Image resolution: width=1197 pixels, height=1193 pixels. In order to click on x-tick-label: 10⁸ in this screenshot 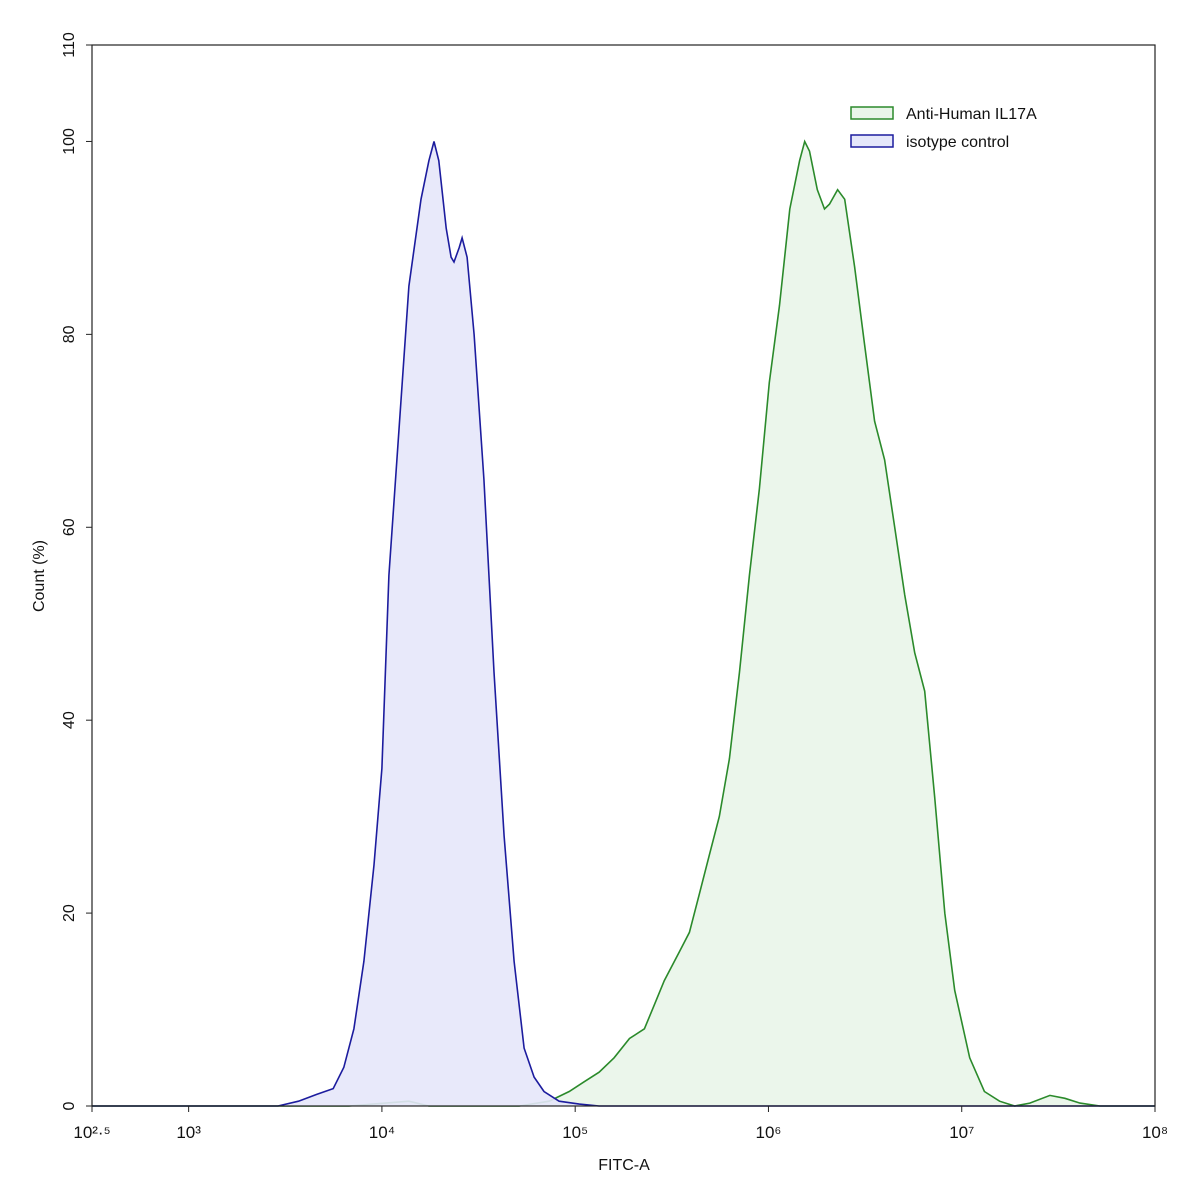, I will do `click(1155, 1132)`.